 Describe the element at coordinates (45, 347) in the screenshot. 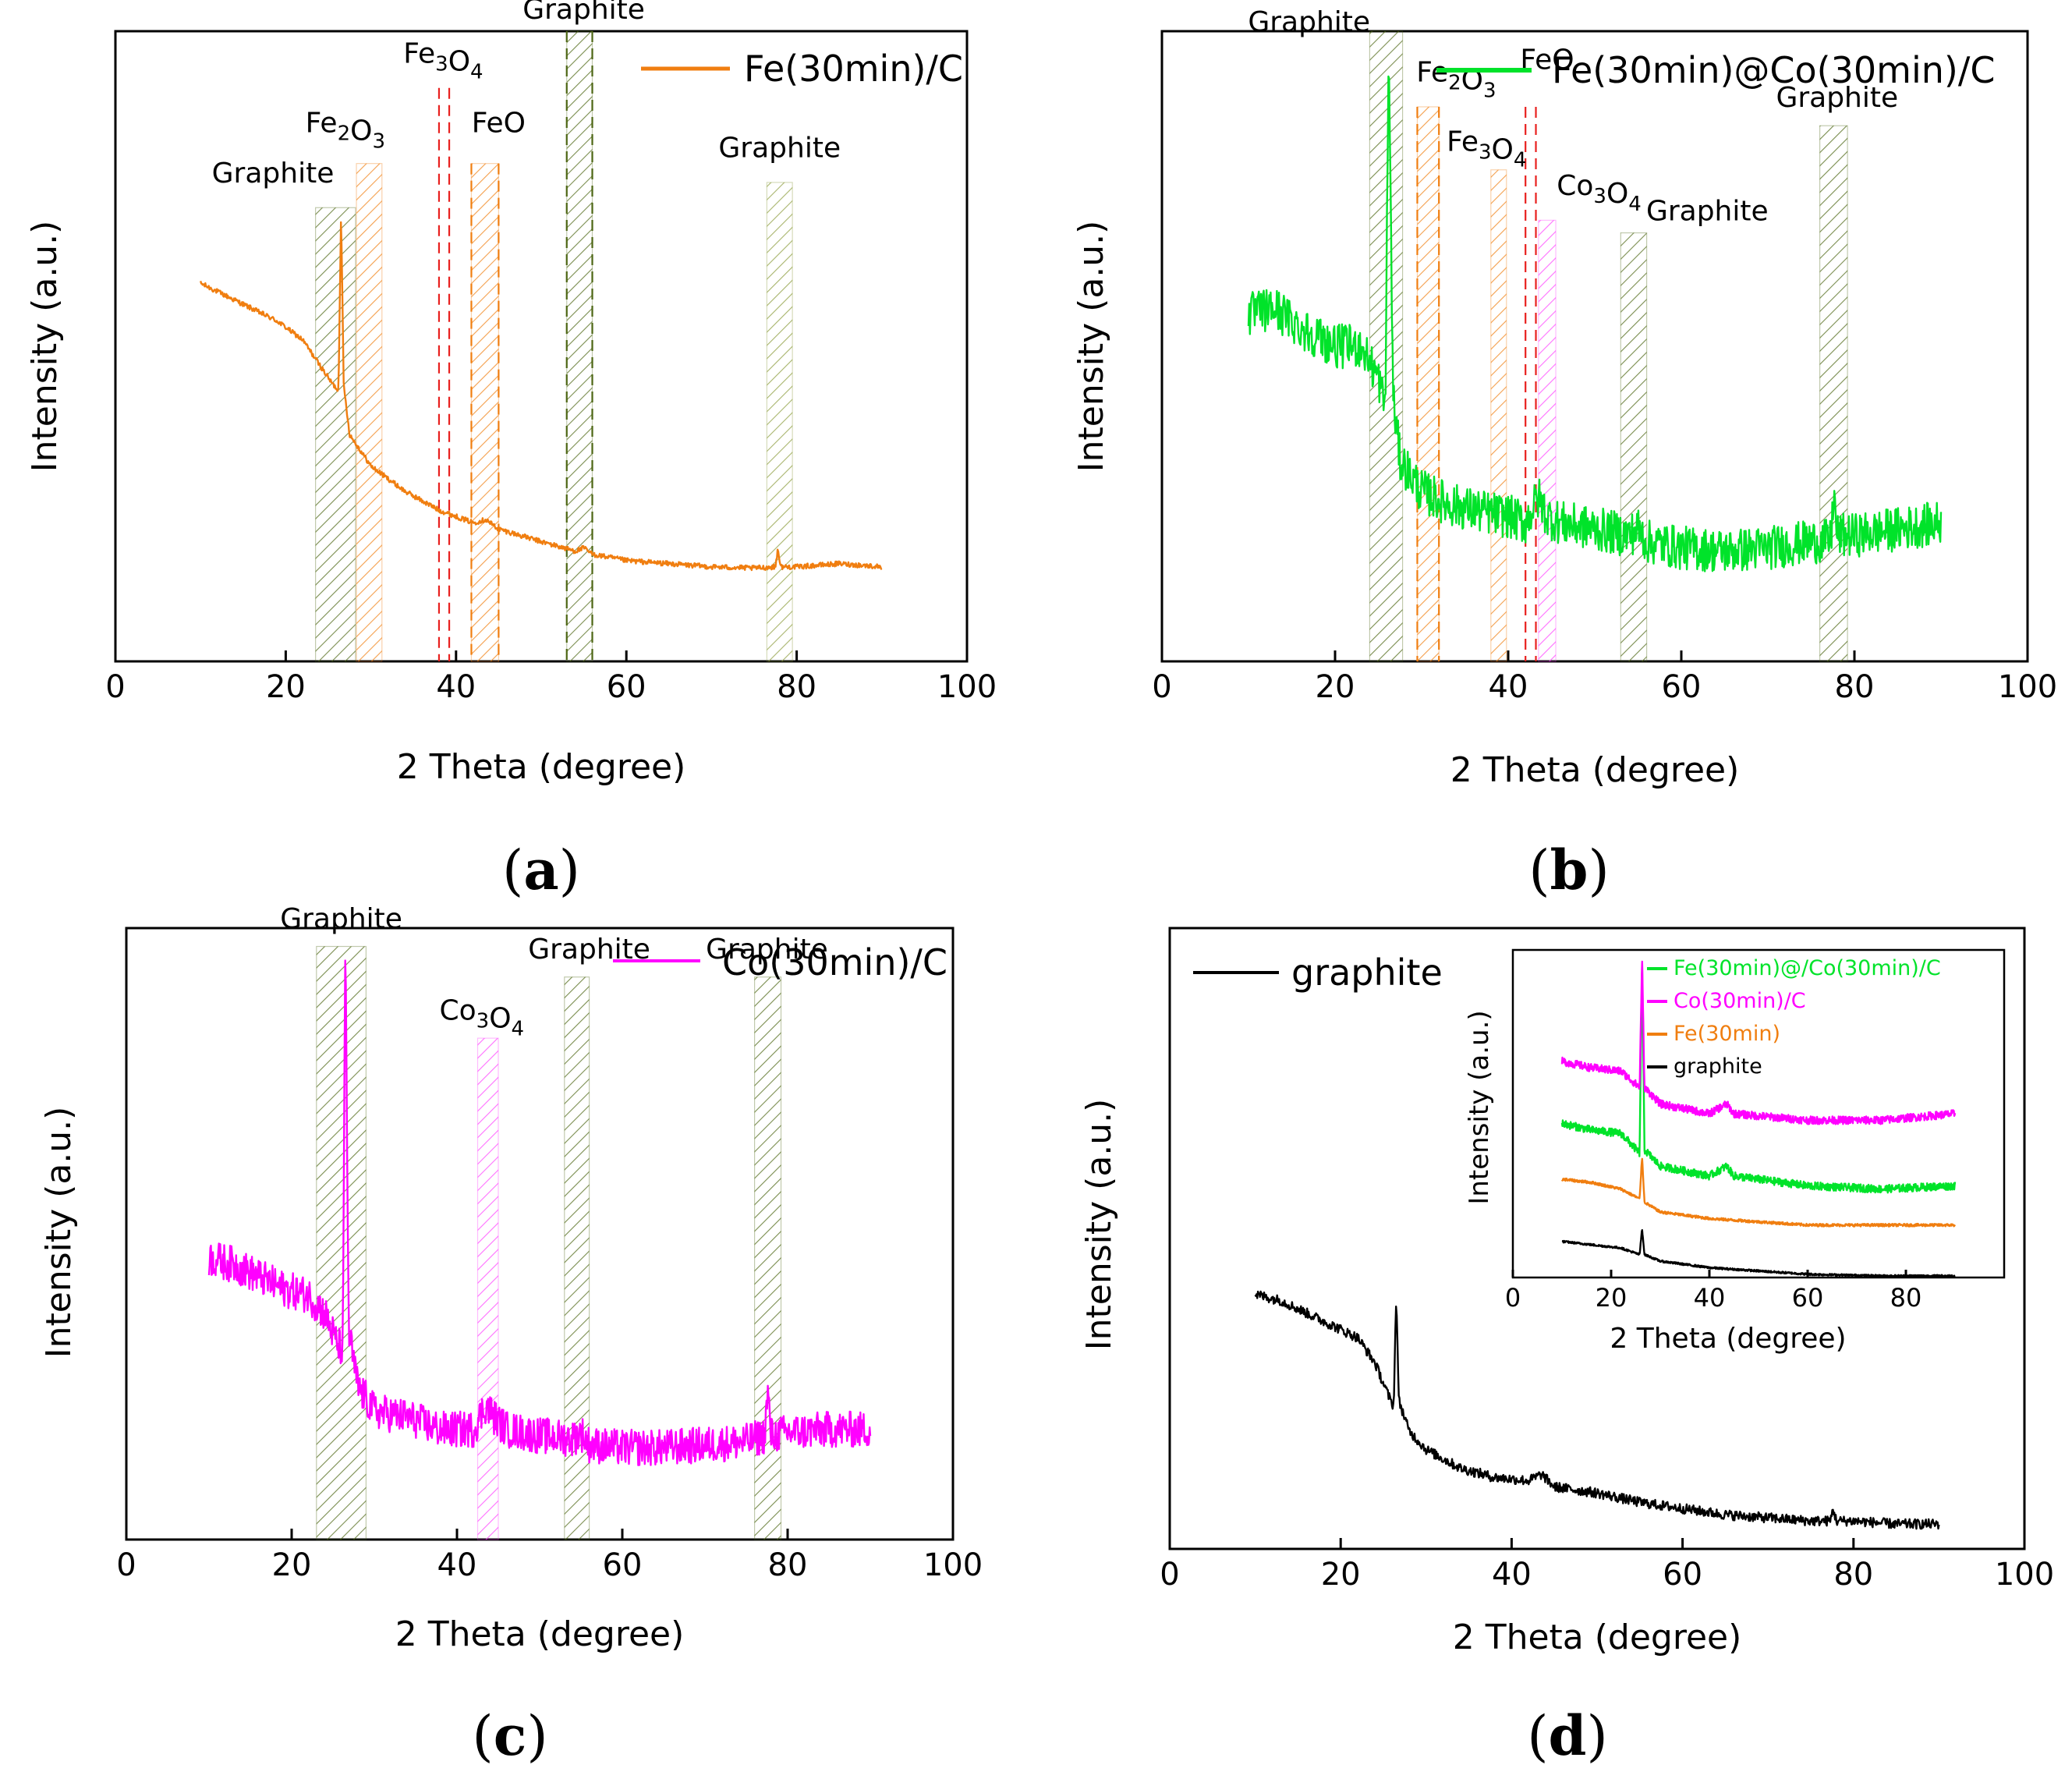

I see `panel-a-ylabel: Intensity (a.u.)` at that location.